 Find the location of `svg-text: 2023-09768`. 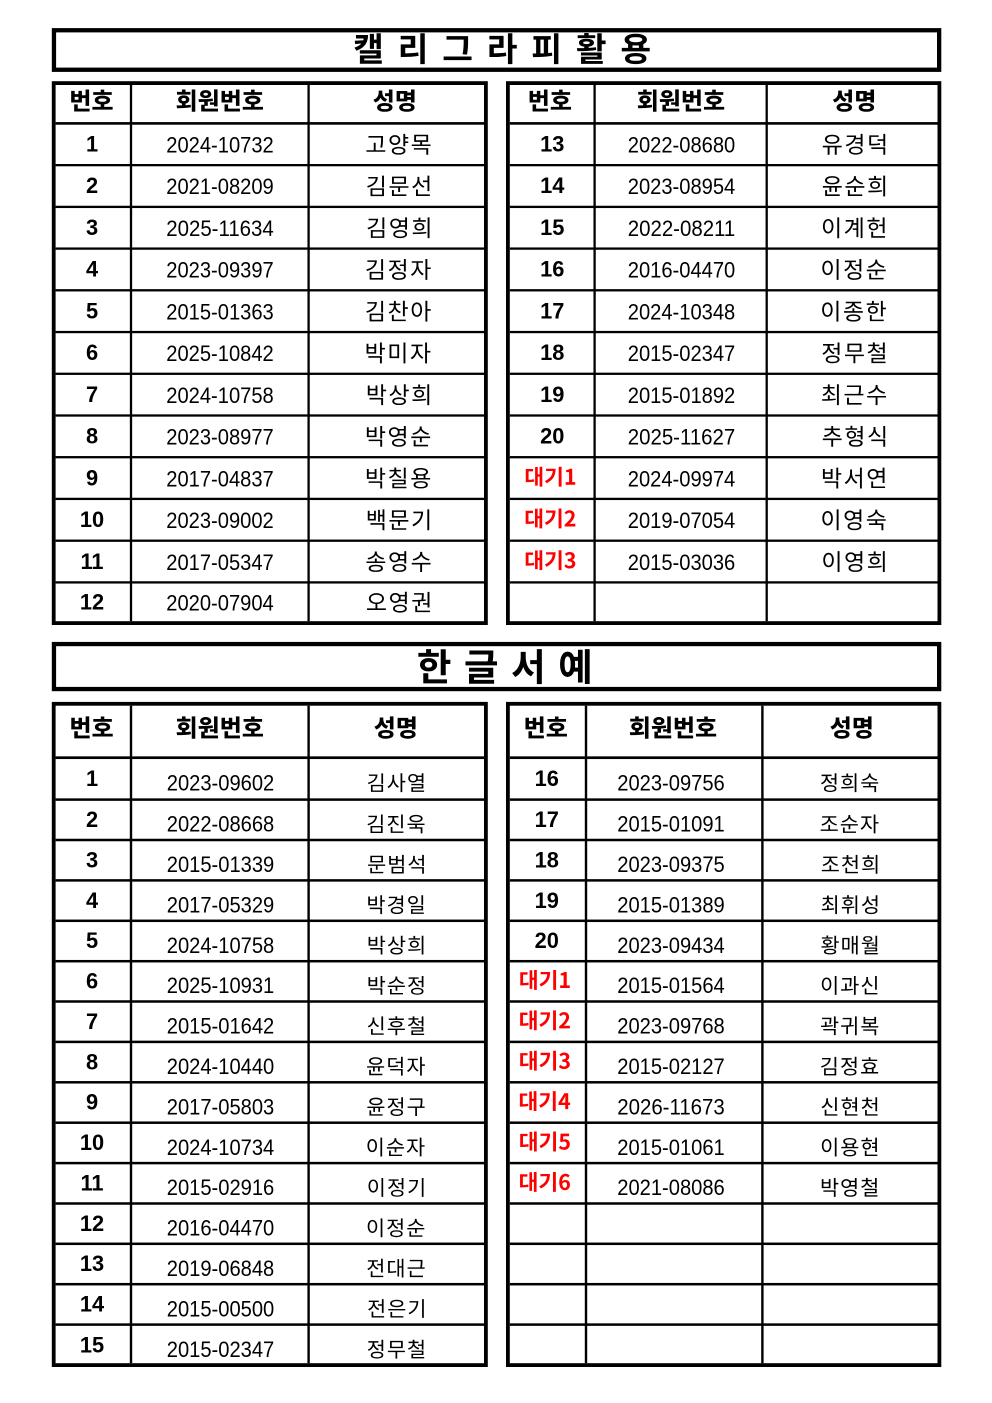

svg-text: 2023-09768 is located at coordinates (671, 1026).